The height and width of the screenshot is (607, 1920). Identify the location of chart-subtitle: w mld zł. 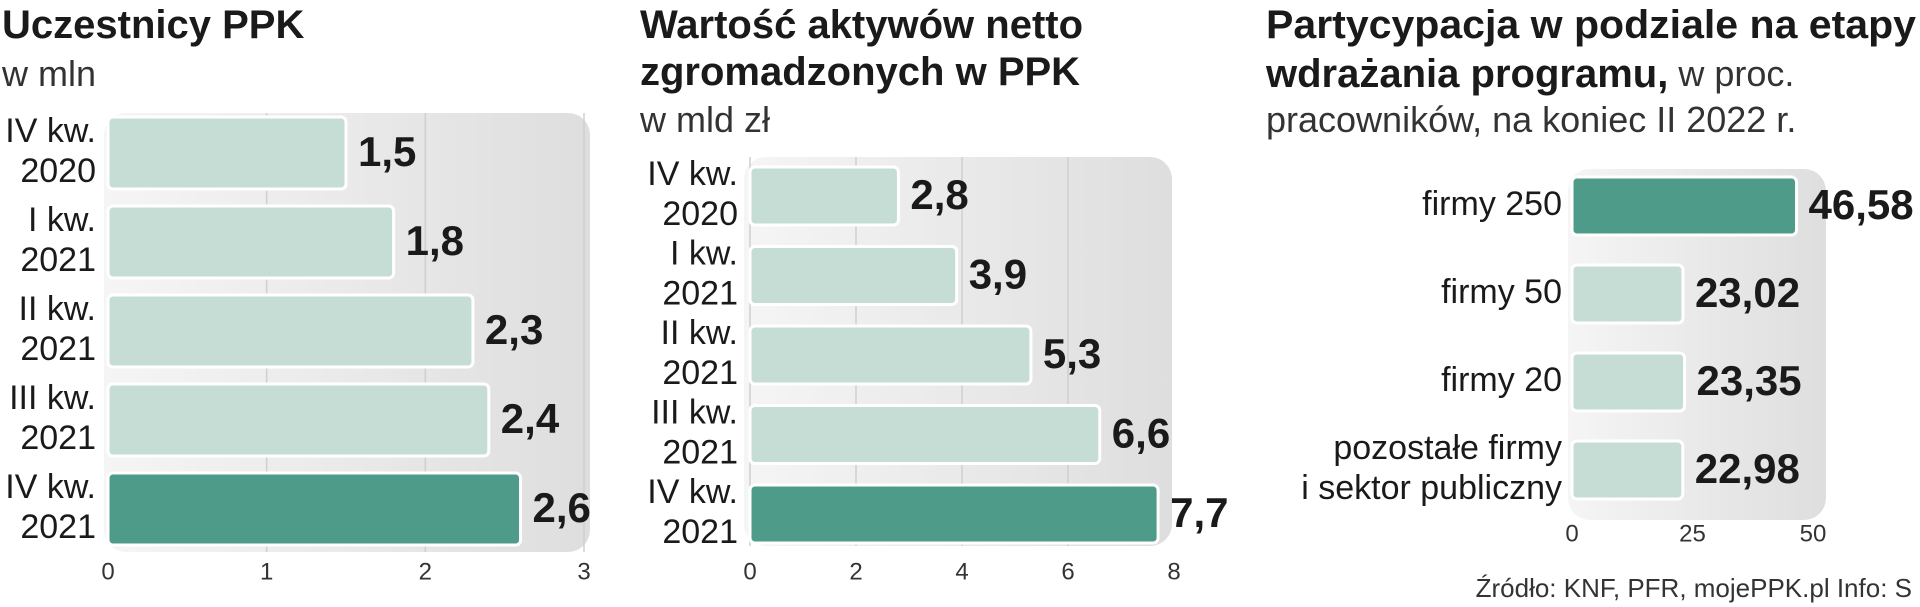
(704, 119).